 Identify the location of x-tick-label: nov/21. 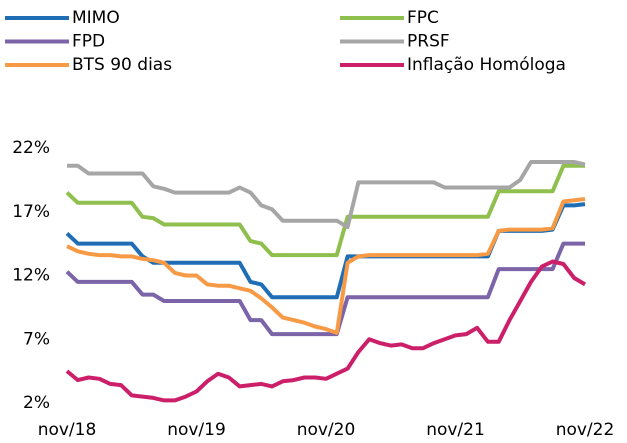
(455, 430).